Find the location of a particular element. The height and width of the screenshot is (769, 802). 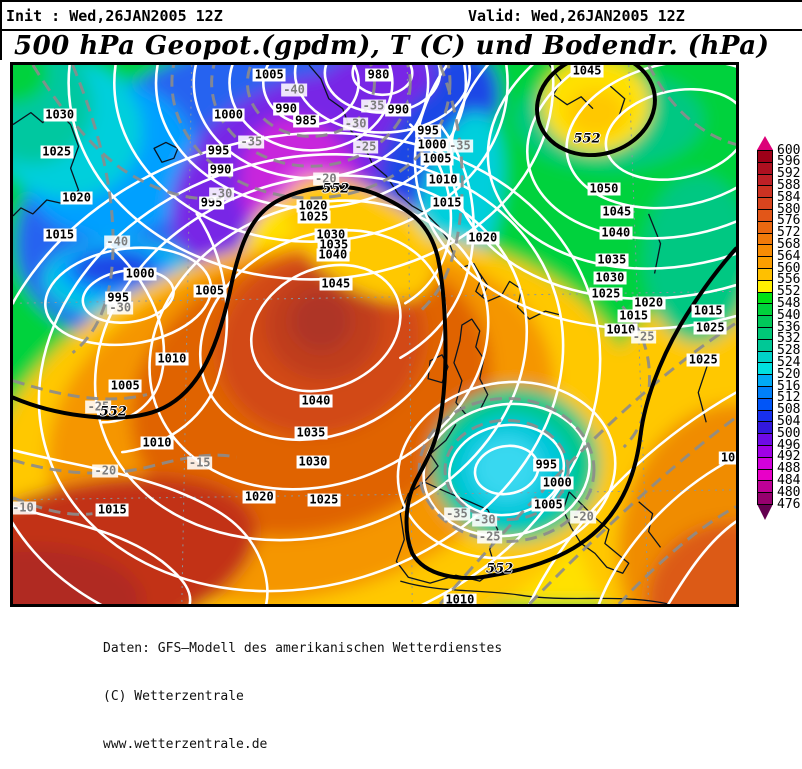

colorbar-value-label: 516 is located at coordinates (789, 386).